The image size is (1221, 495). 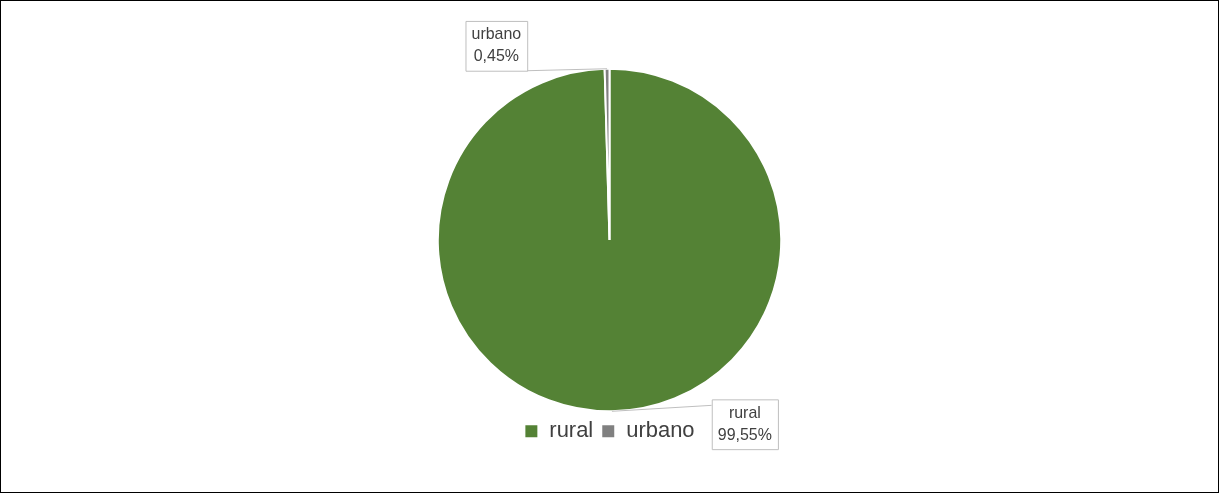 What do you see at coordinates (496, 56) in the screenshot?
I see `data-label: 0,45%` at bounding box center [496, 56].